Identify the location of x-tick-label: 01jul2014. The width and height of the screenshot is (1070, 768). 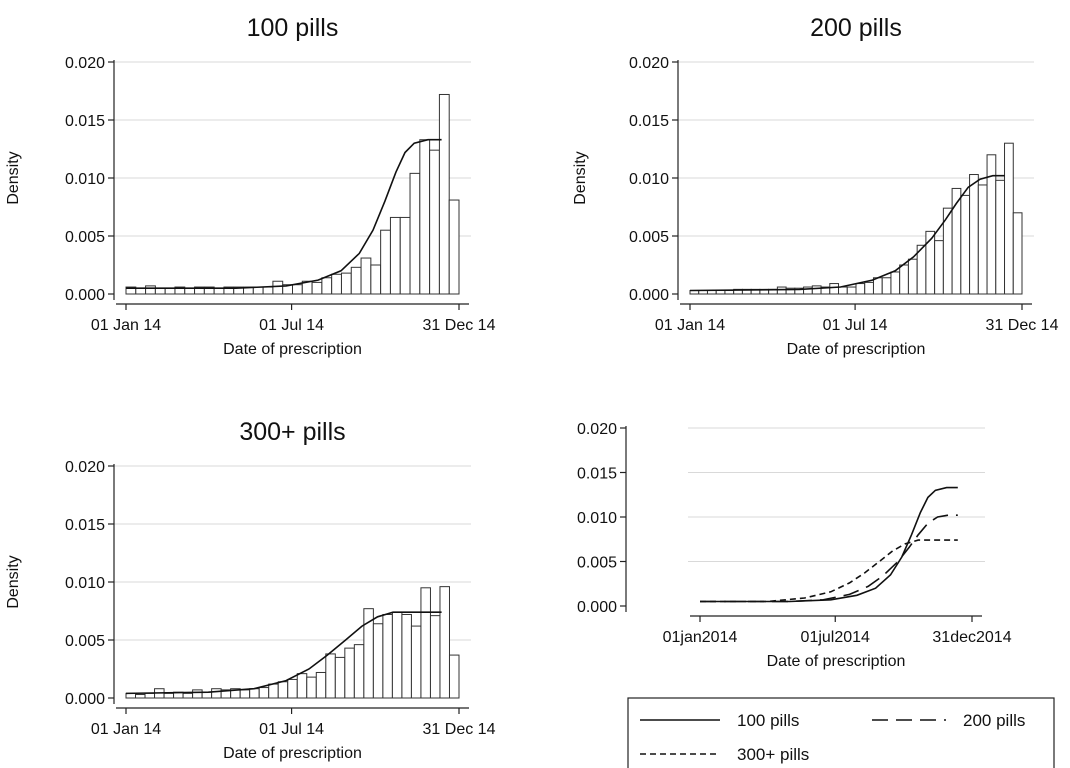
(836, 637).